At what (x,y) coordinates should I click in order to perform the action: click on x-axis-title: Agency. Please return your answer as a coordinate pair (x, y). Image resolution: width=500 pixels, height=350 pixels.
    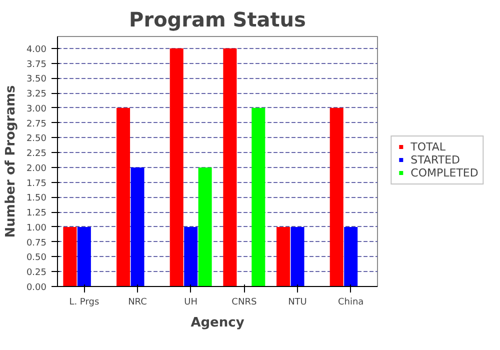
    Looking at the image, I should click on (217, 323).